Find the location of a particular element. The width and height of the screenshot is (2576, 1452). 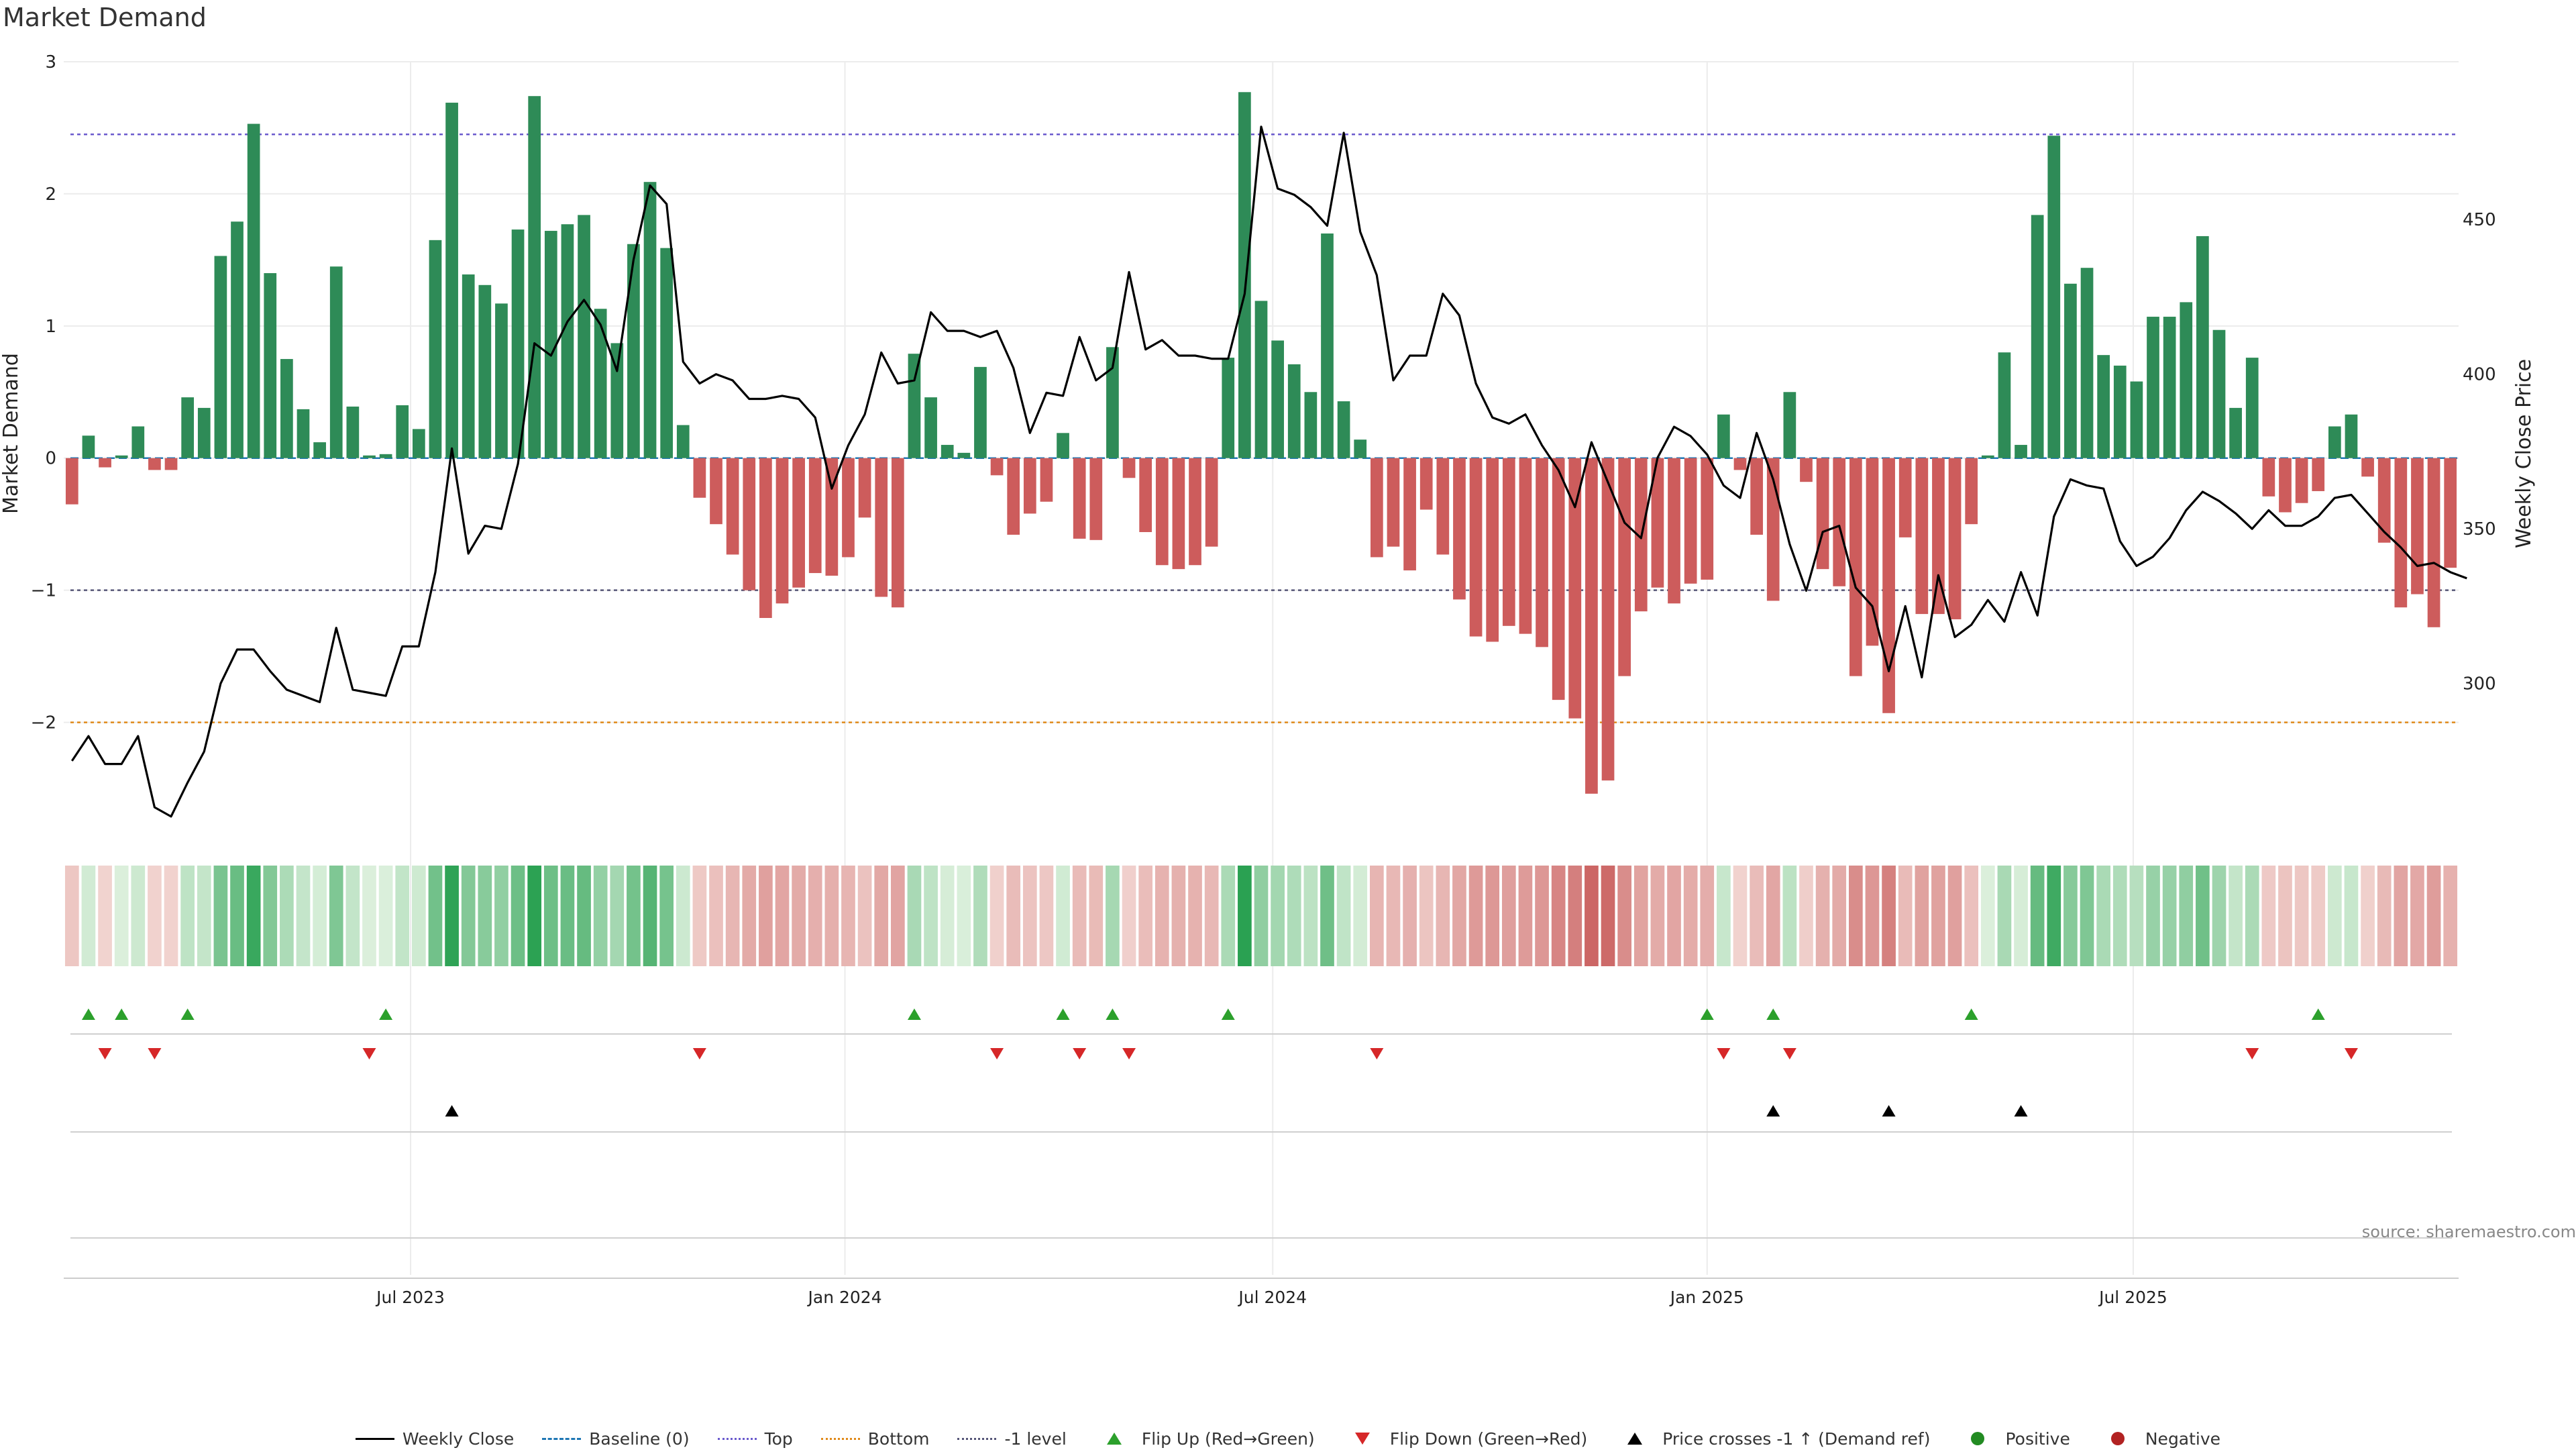

y2-axis-label: Weekly Close Price is located at coordinates (2524, 454).